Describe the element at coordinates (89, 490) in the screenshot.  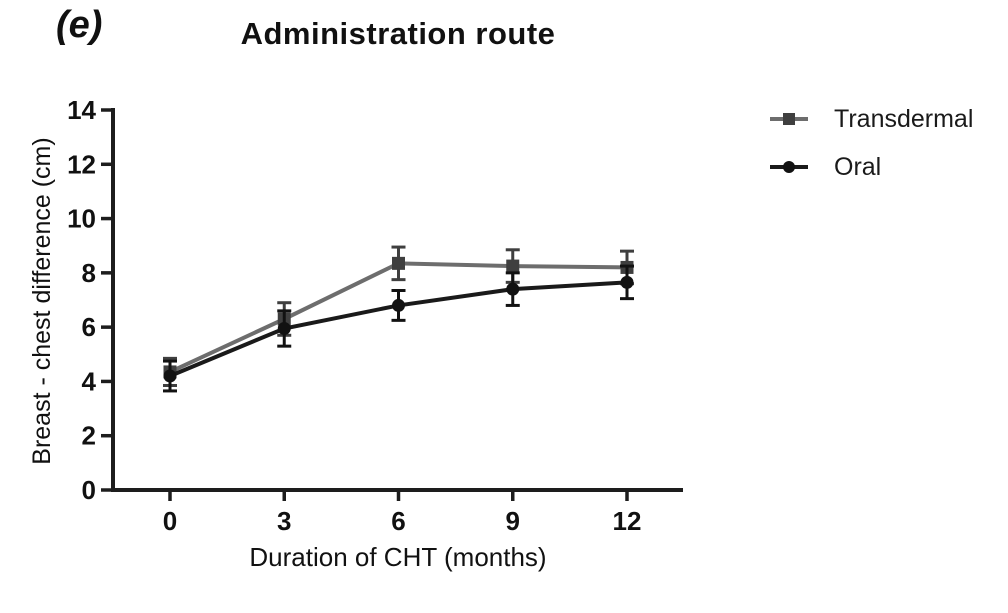
I see `y-tick-label: 0` at that location.